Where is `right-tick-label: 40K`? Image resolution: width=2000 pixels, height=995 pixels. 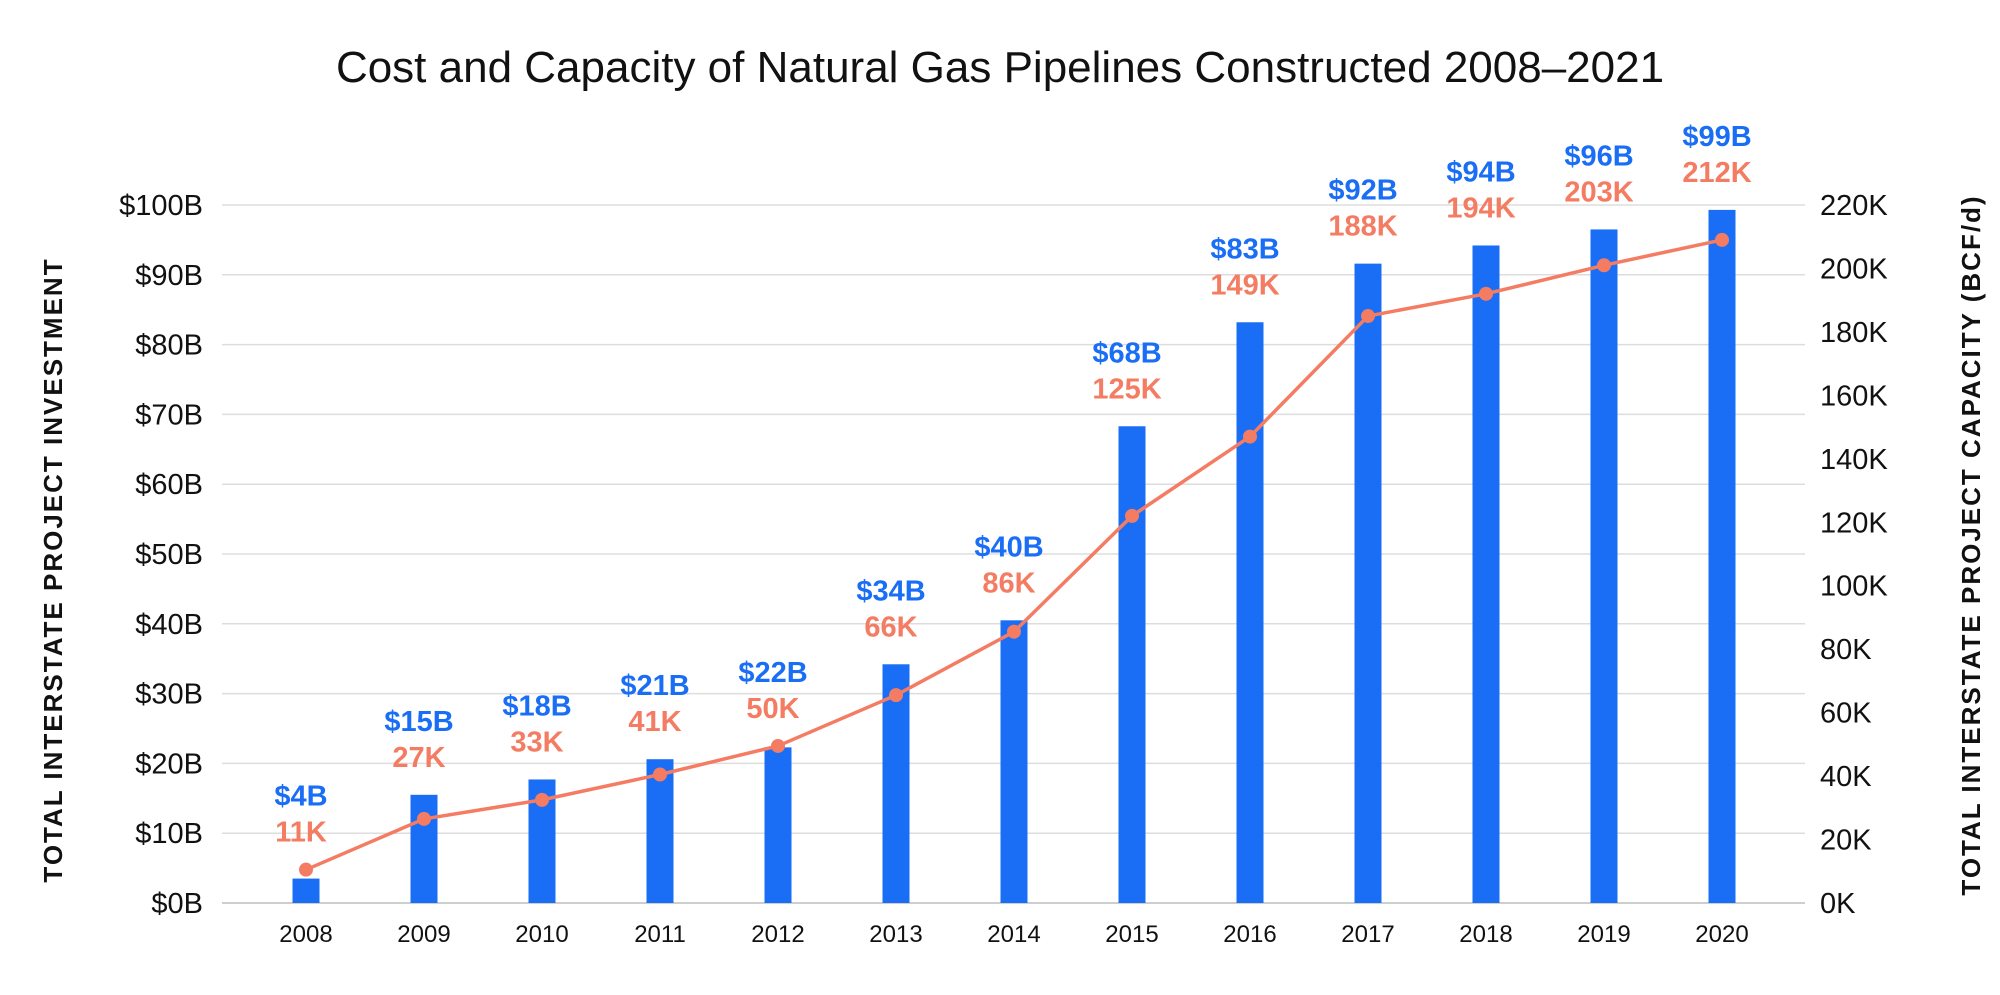
right-tick-label: 40K is located at coordinates (1846, 777).